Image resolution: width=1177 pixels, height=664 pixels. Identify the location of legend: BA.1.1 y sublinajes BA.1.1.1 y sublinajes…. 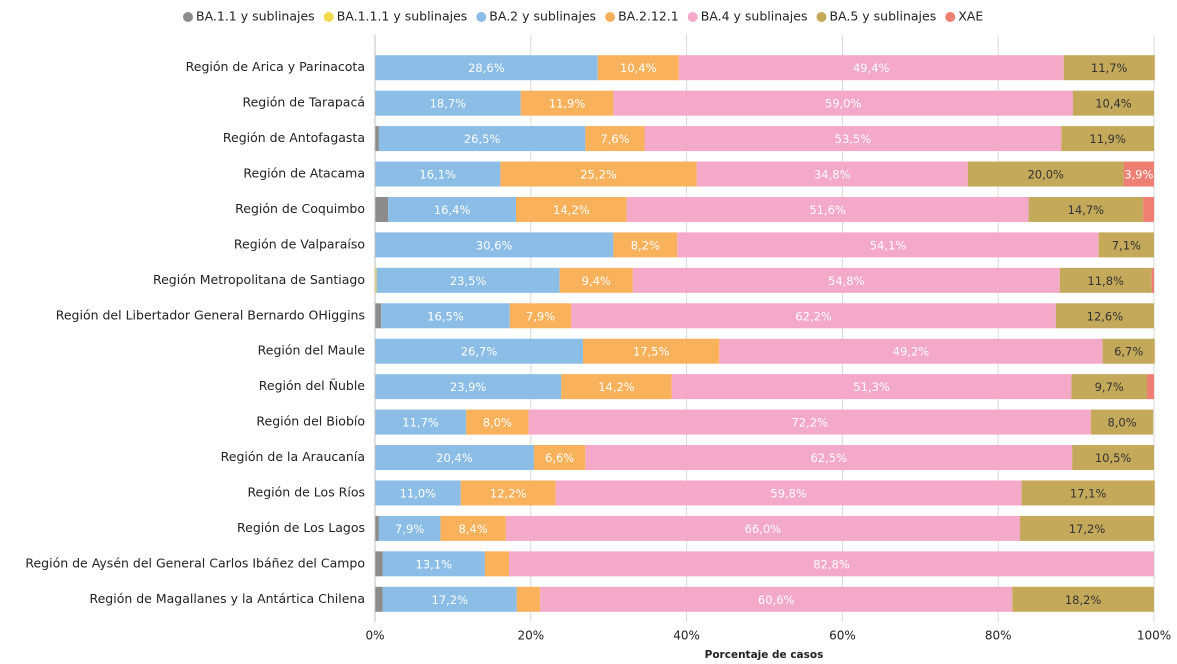
(583, 16).